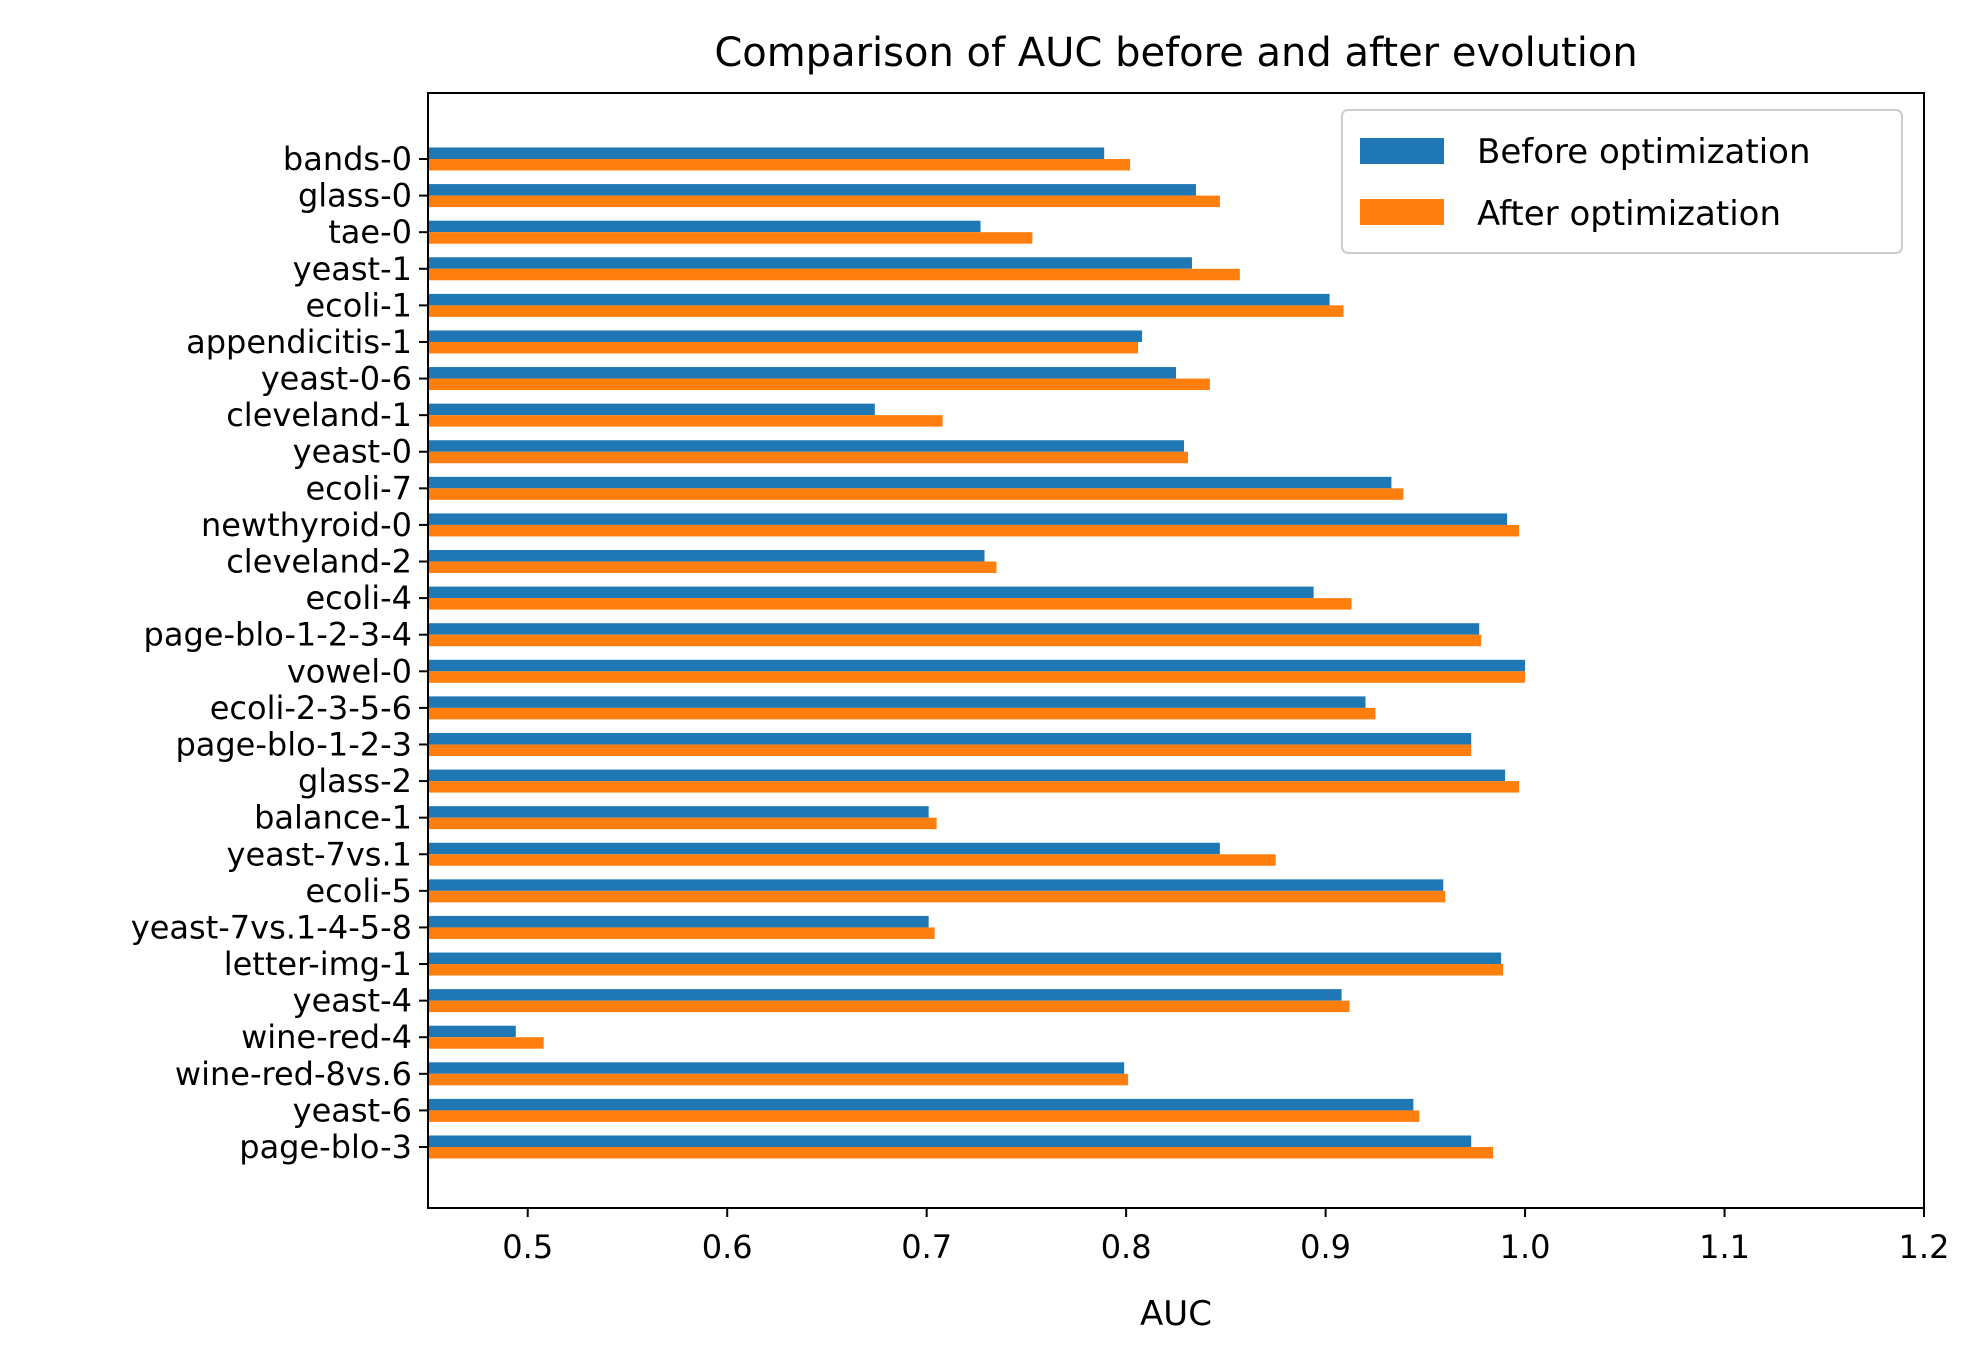 The width and height of the screenshot is (1976, 1361). I want to click on y-tick-label: wine-red-4, so click(326, 1037).